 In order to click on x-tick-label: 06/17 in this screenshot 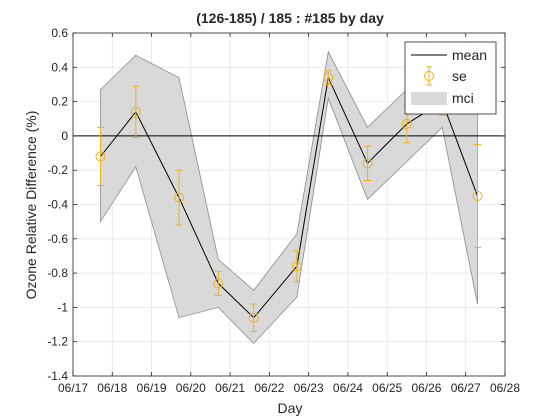, I will do `click(73, 388)`.